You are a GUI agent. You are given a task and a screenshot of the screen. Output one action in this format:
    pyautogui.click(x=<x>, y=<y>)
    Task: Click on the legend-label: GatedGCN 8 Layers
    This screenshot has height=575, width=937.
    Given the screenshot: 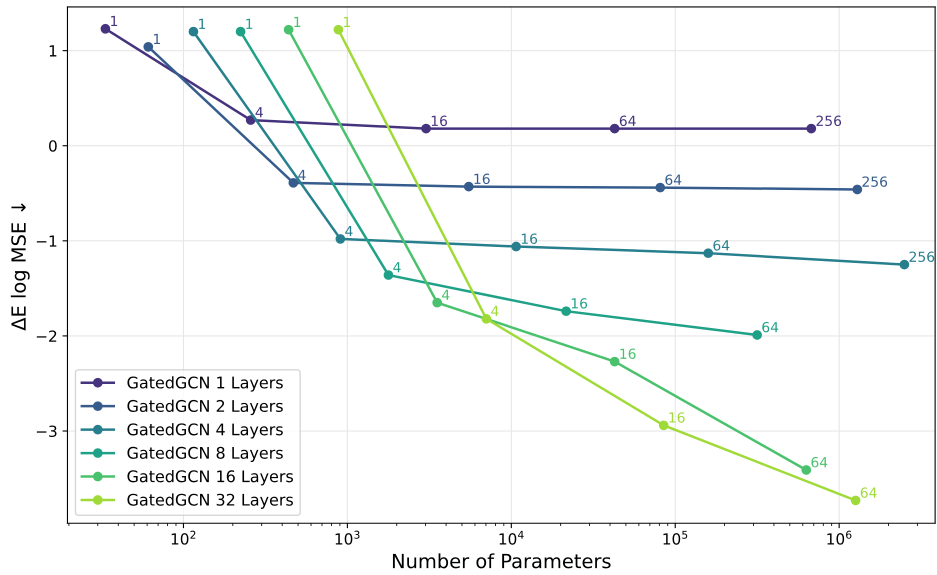 What is the action you would take?
    pyautogui.click(x=205, y=454)
    